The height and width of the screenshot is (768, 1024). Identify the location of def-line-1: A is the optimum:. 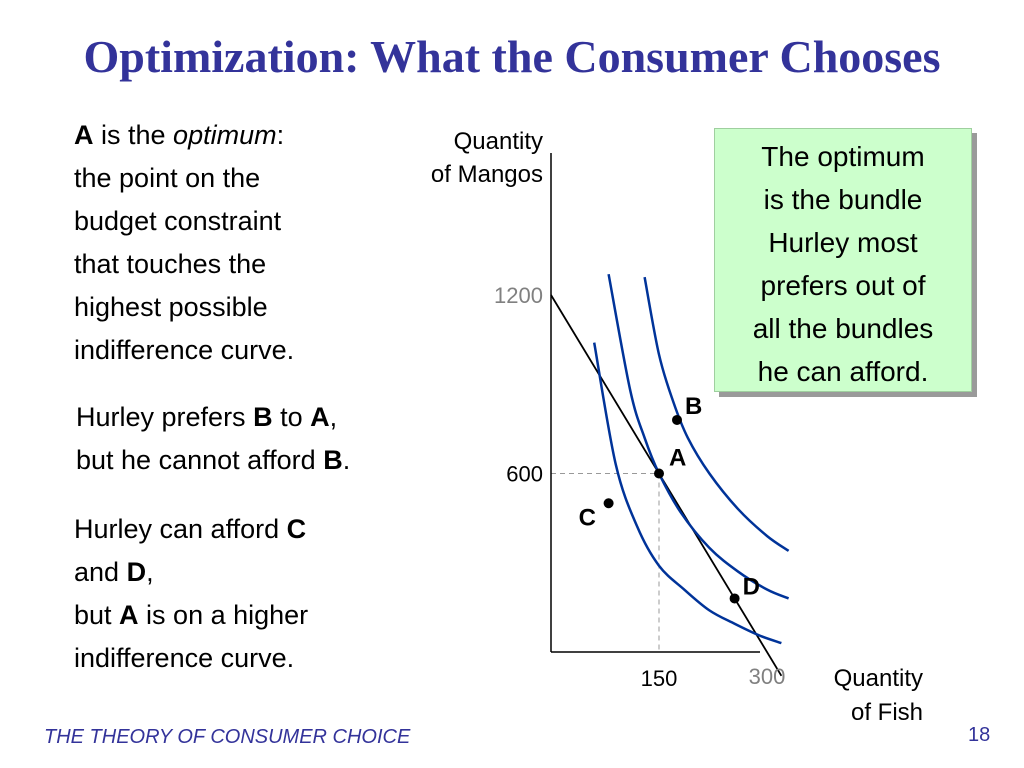
(184, 135).